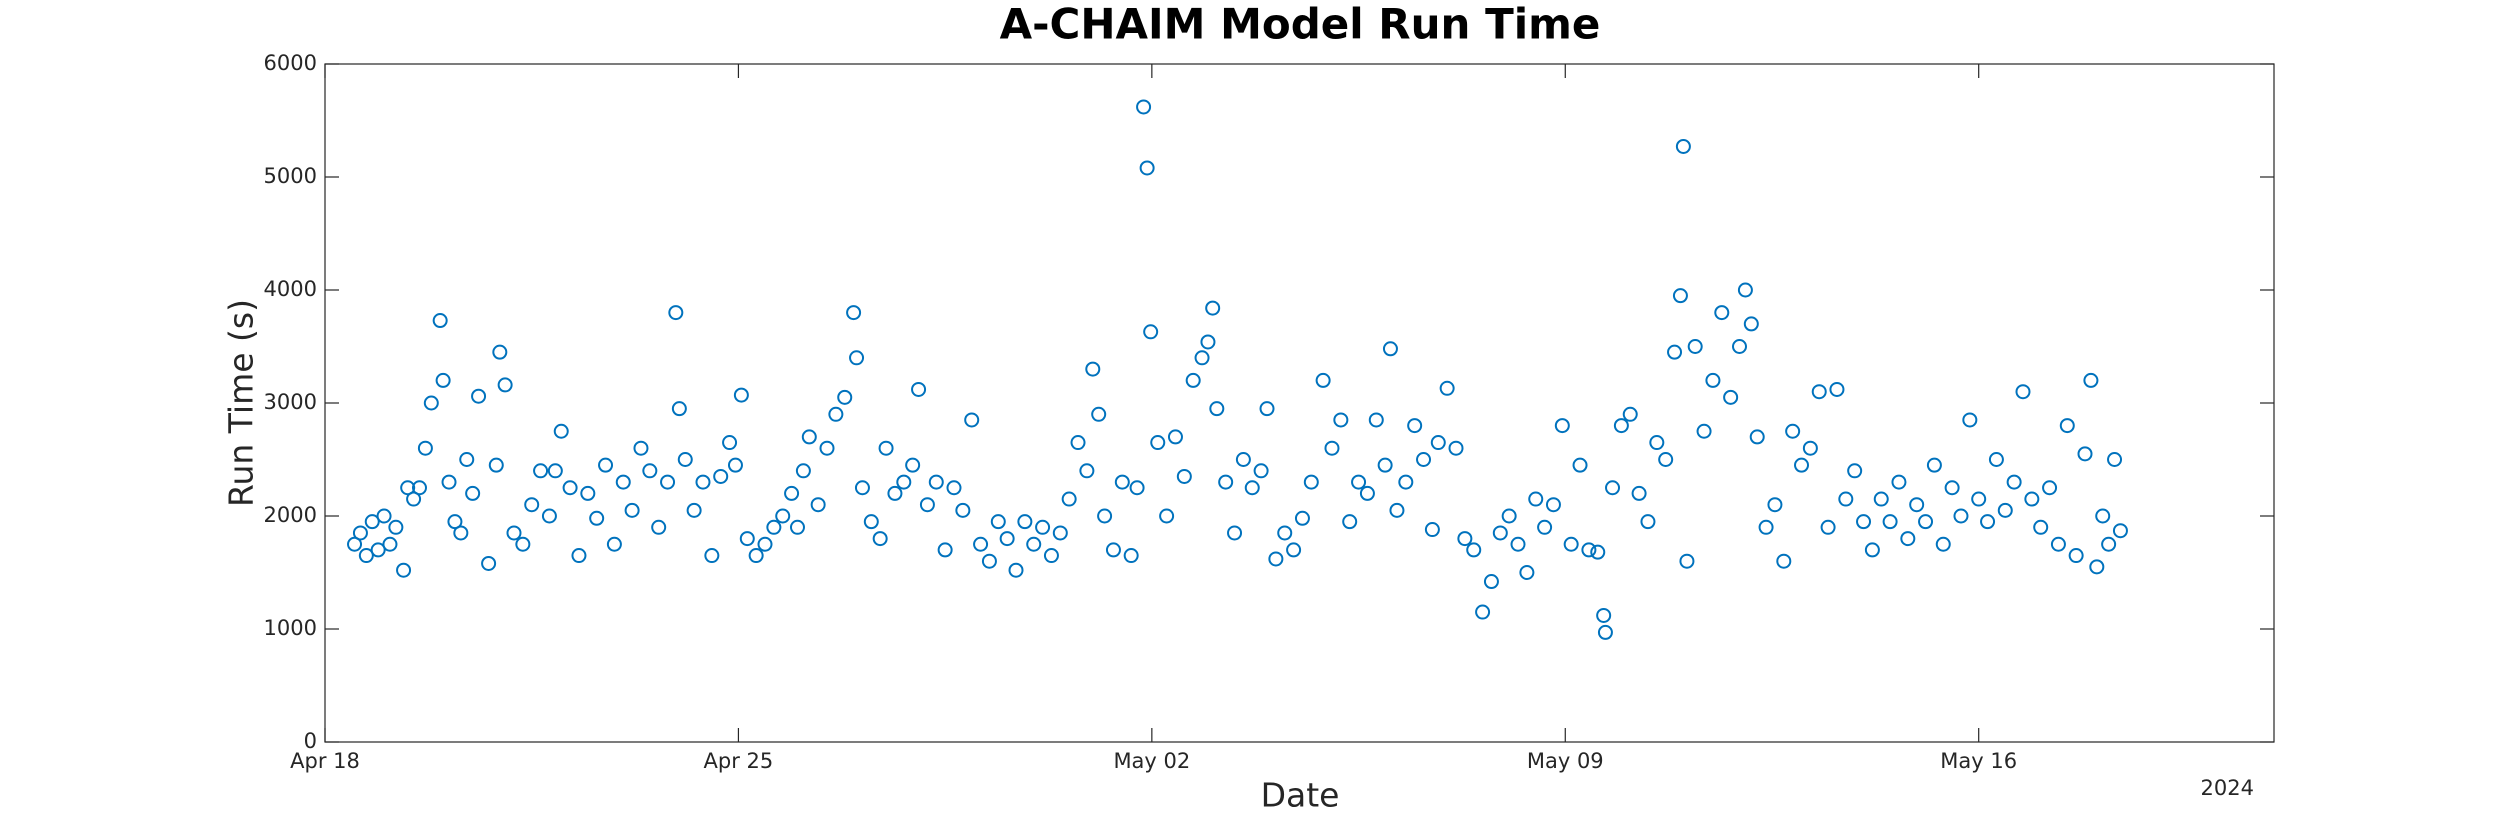 This screenshot has width=2500, height=833. I want to click on y-tick-label: 2000, so click(290, 515).